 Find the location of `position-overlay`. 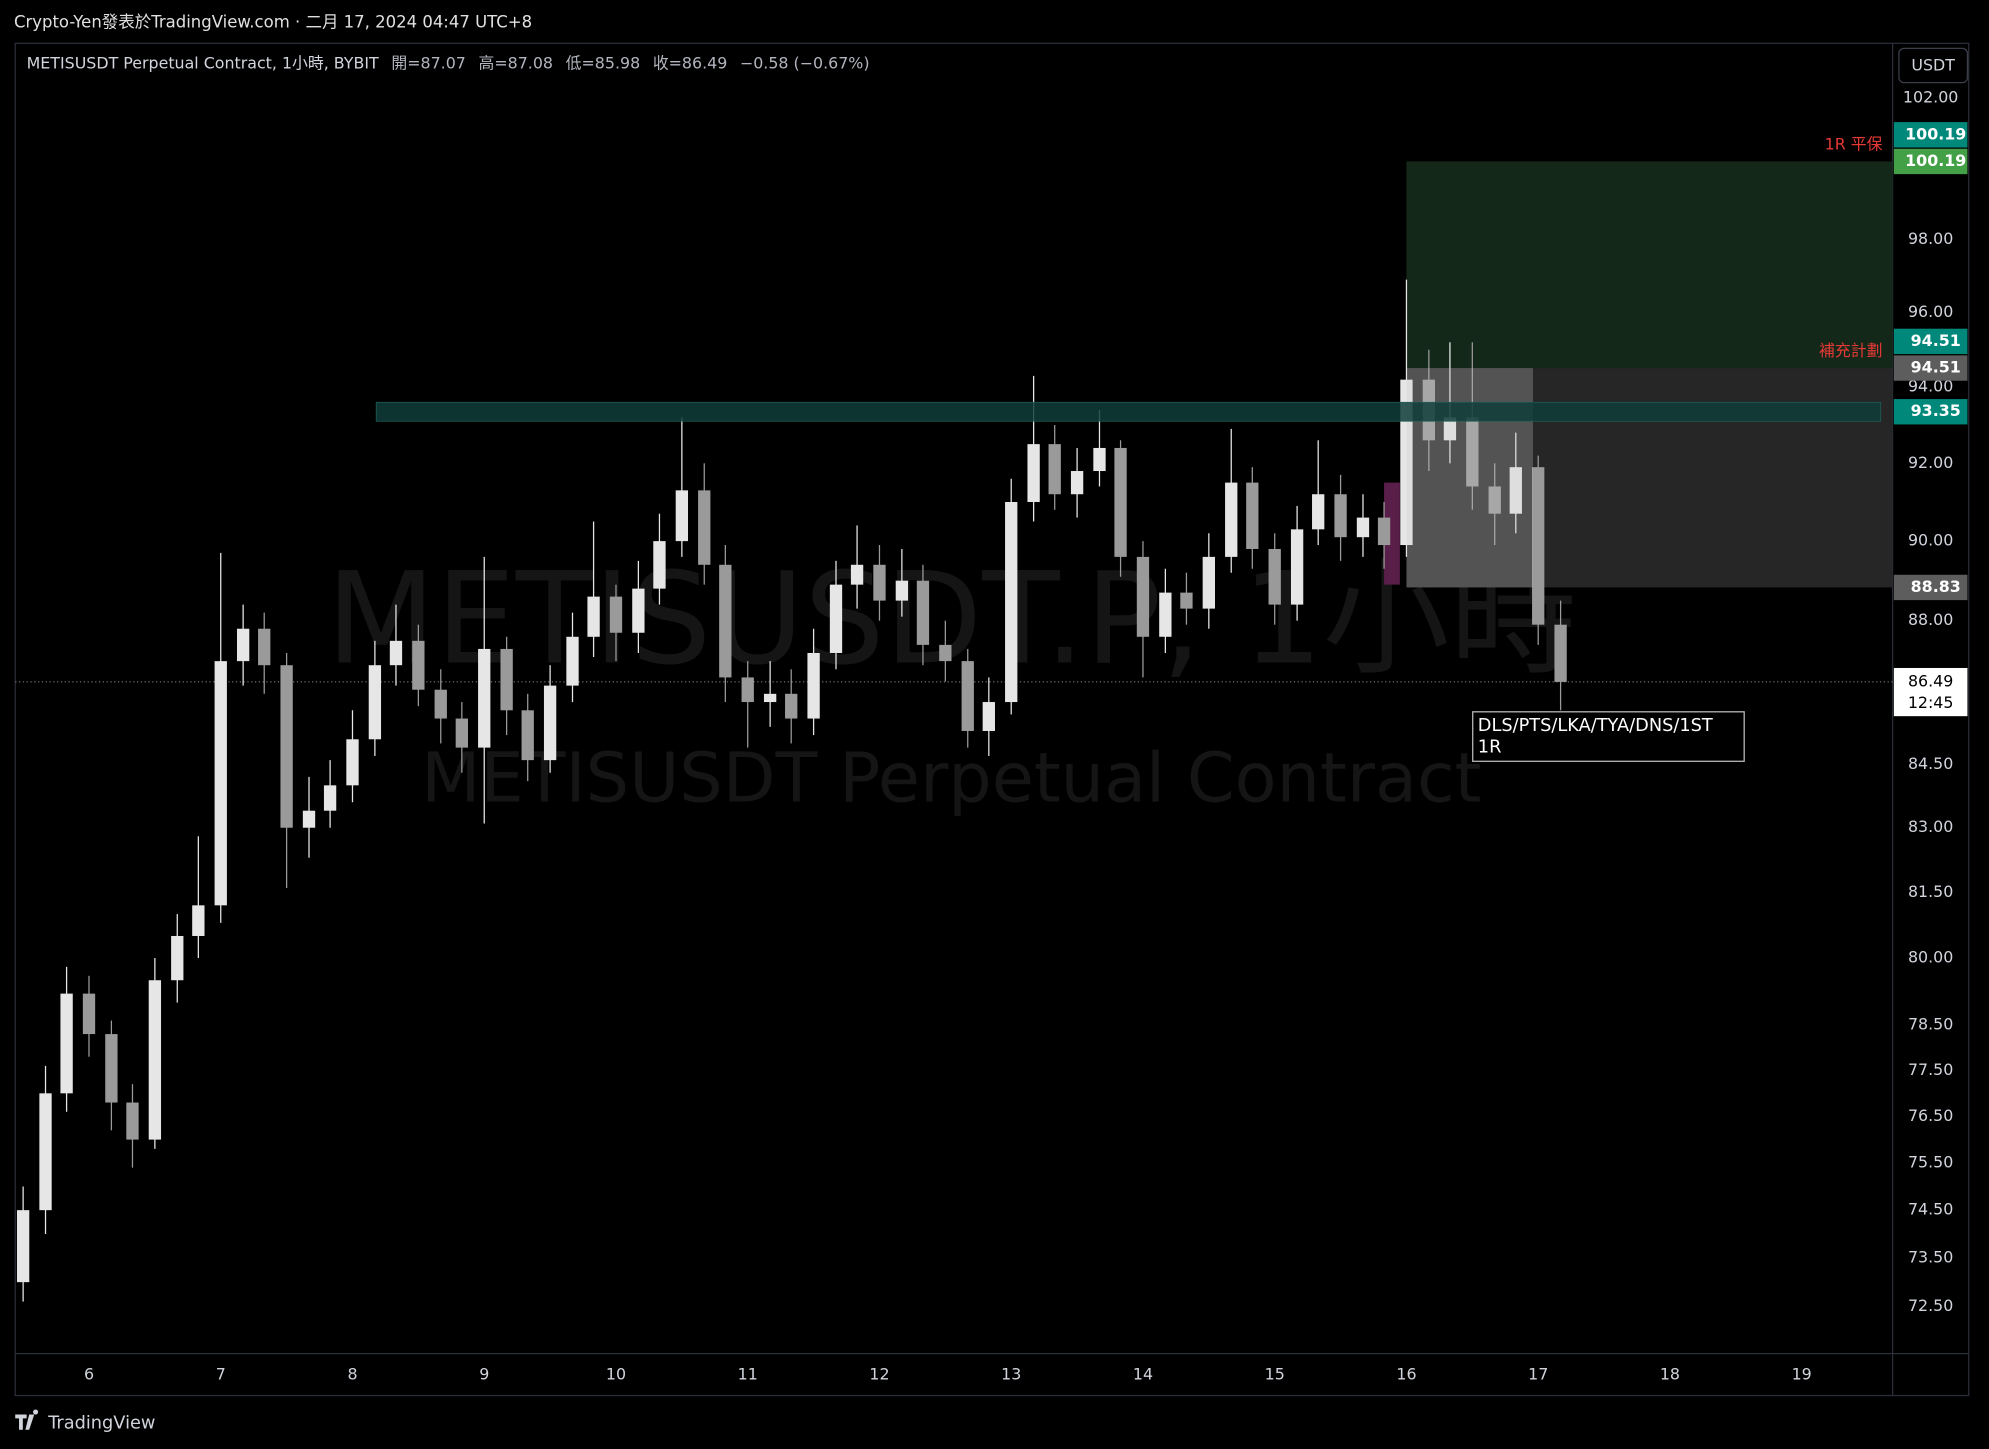

position-overlay is located at coordinates (1469, 478).